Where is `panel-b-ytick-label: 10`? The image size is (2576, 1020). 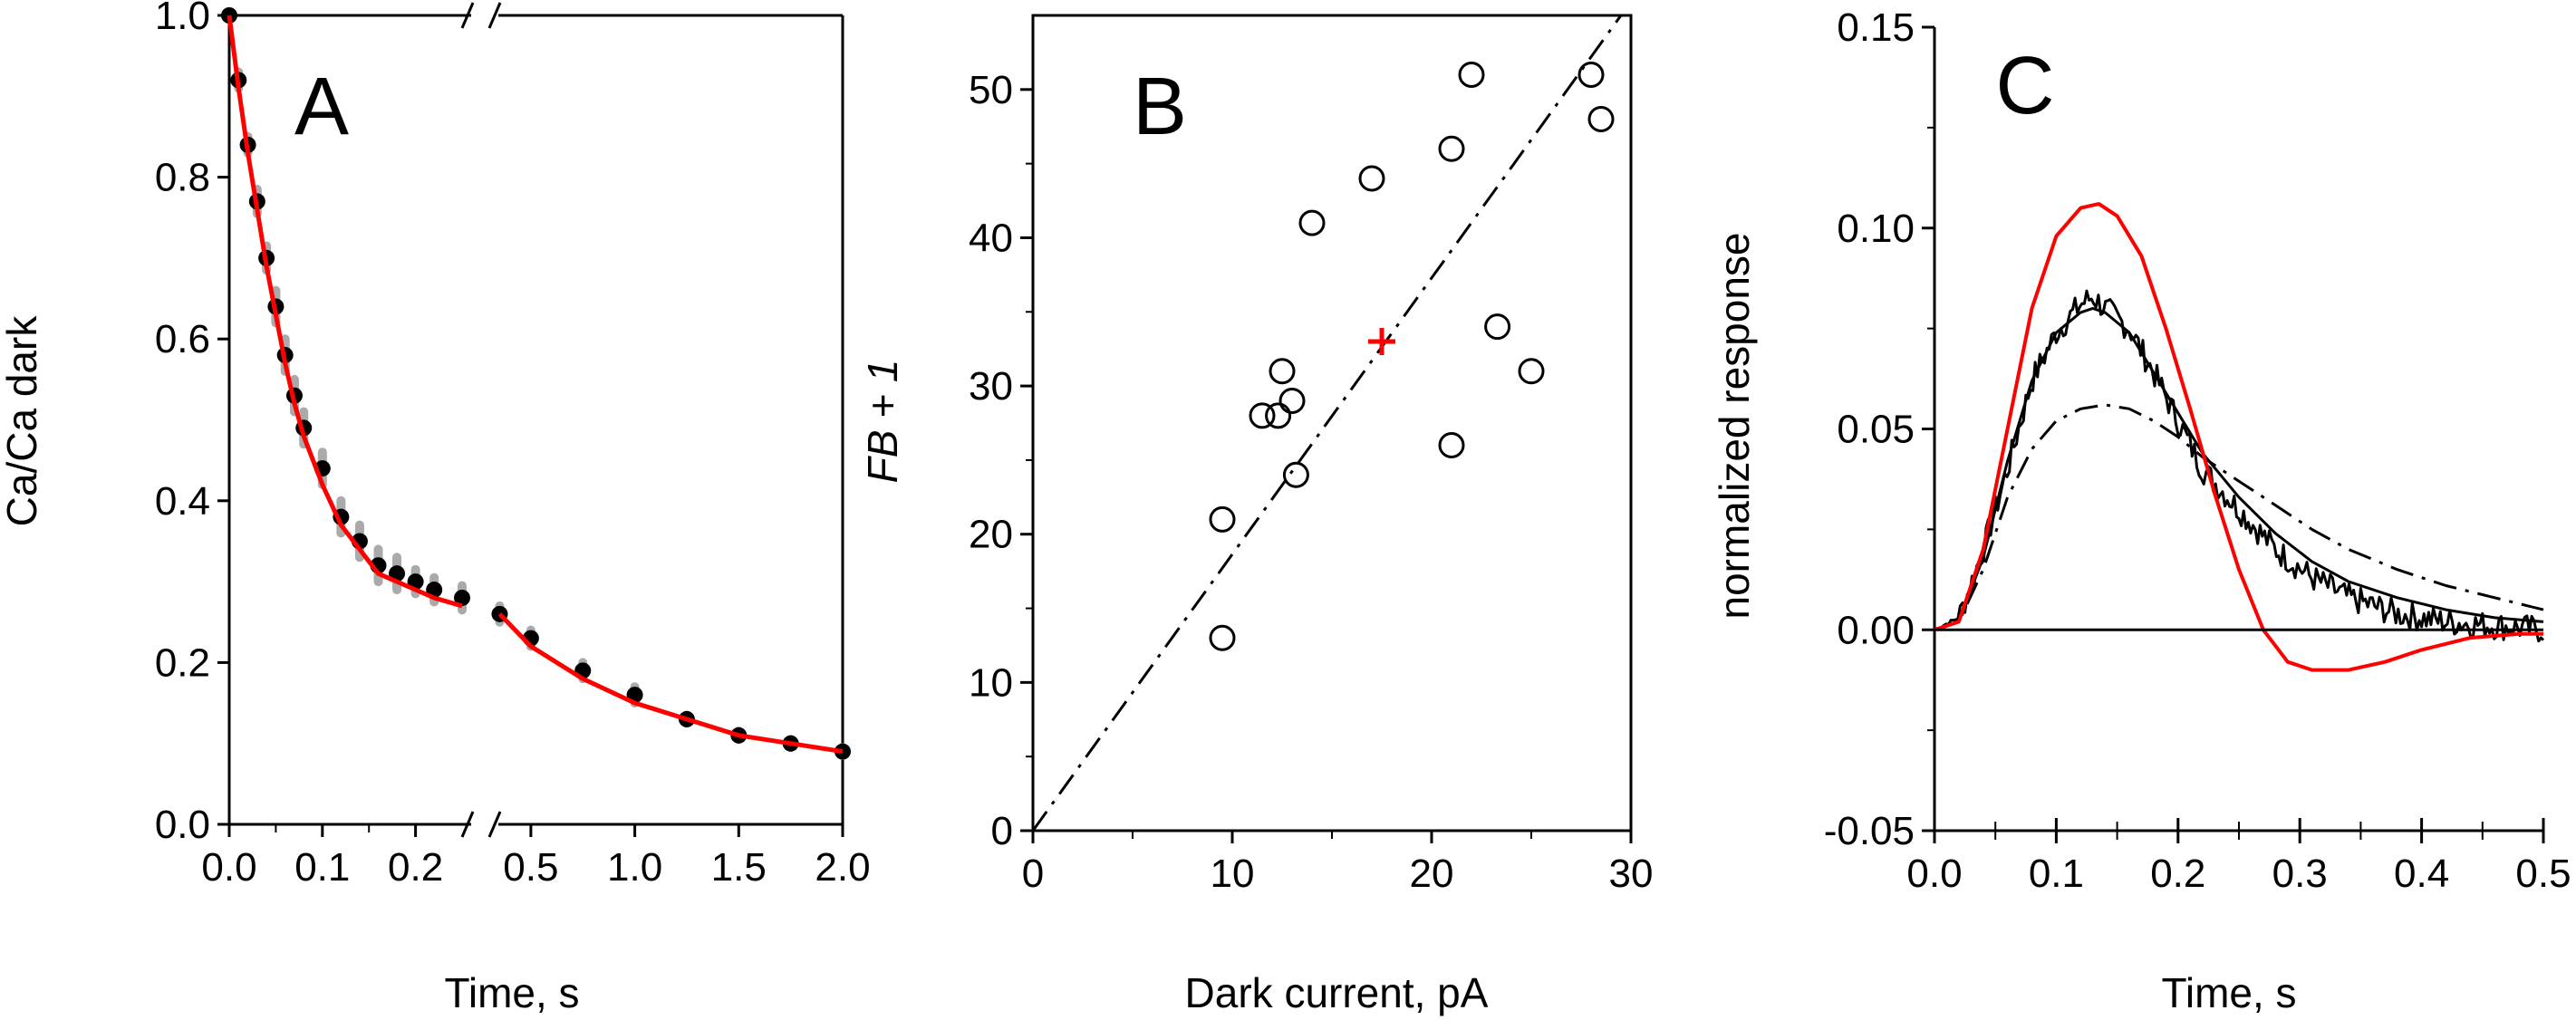 panel-b-ytick-label: 10 is located at coordinates (991, 682).